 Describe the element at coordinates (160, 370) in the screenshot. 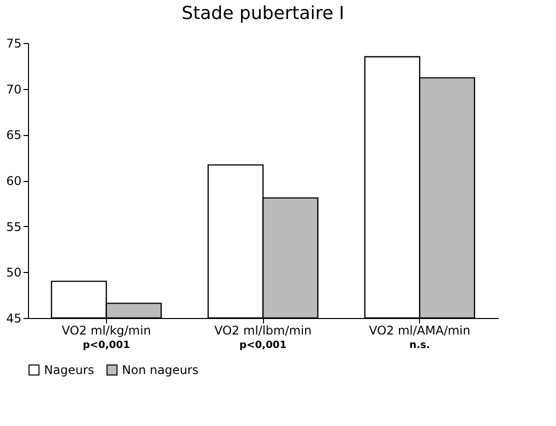

I see `legend-label: Non nageurs` at that location.